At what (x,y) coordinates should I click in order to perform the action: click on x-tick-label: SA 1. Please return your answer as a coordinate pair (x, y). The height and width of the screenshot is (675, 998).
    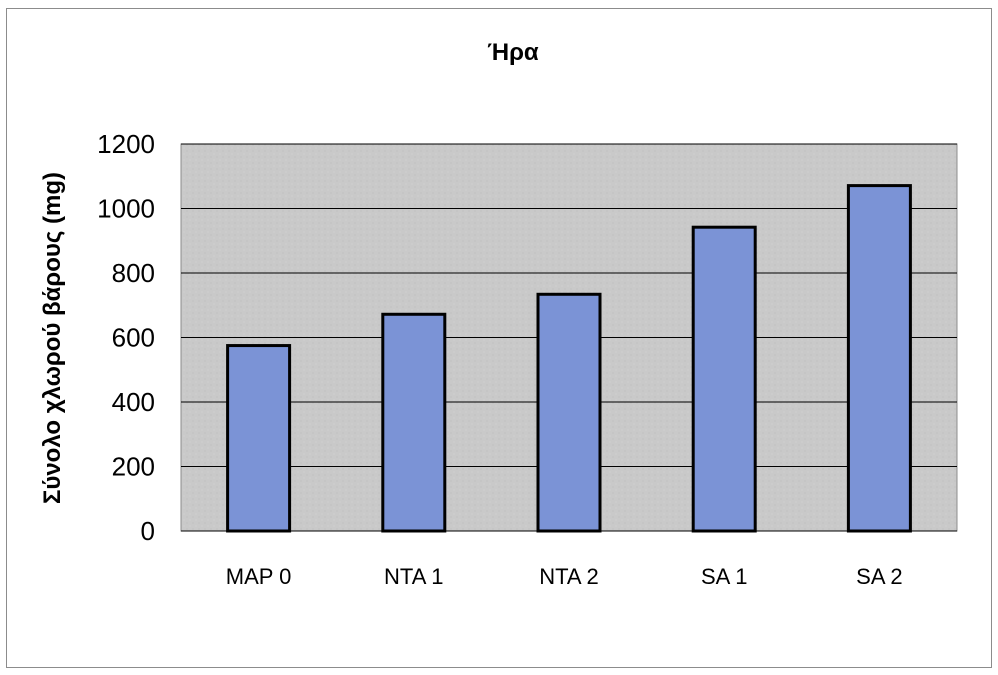
    Looking at the image, I should click on (724, 576).